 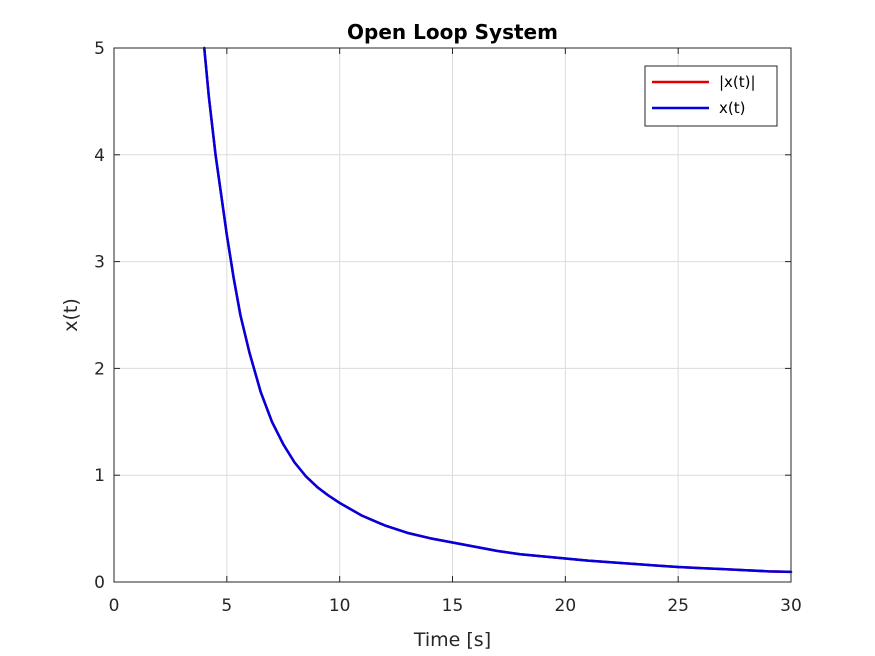 I want to click on legend: |x(t)| x(t), so click(x=711, y=96).